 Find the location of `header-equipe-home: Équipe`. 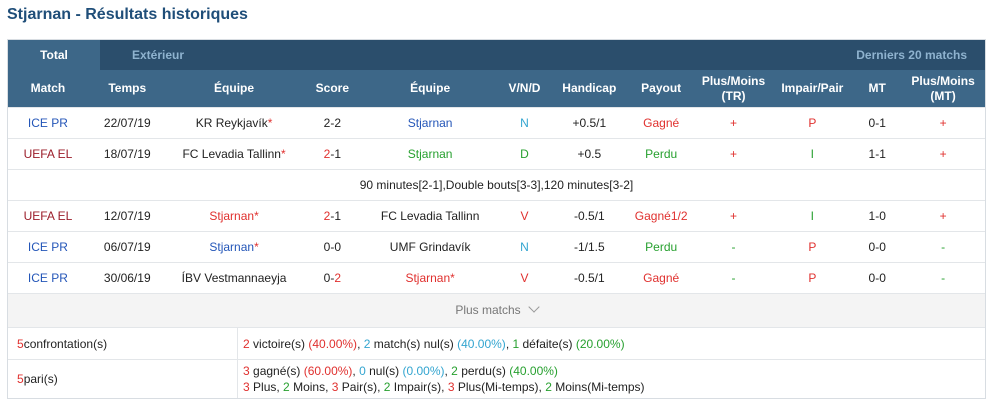

header-equipe-home: Équipe is located at coordinates (234, 88).